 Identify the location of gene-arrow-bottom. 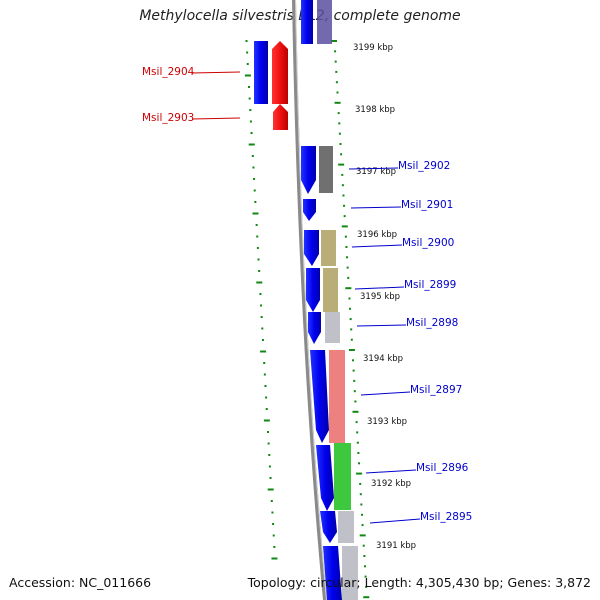
(332, 573).